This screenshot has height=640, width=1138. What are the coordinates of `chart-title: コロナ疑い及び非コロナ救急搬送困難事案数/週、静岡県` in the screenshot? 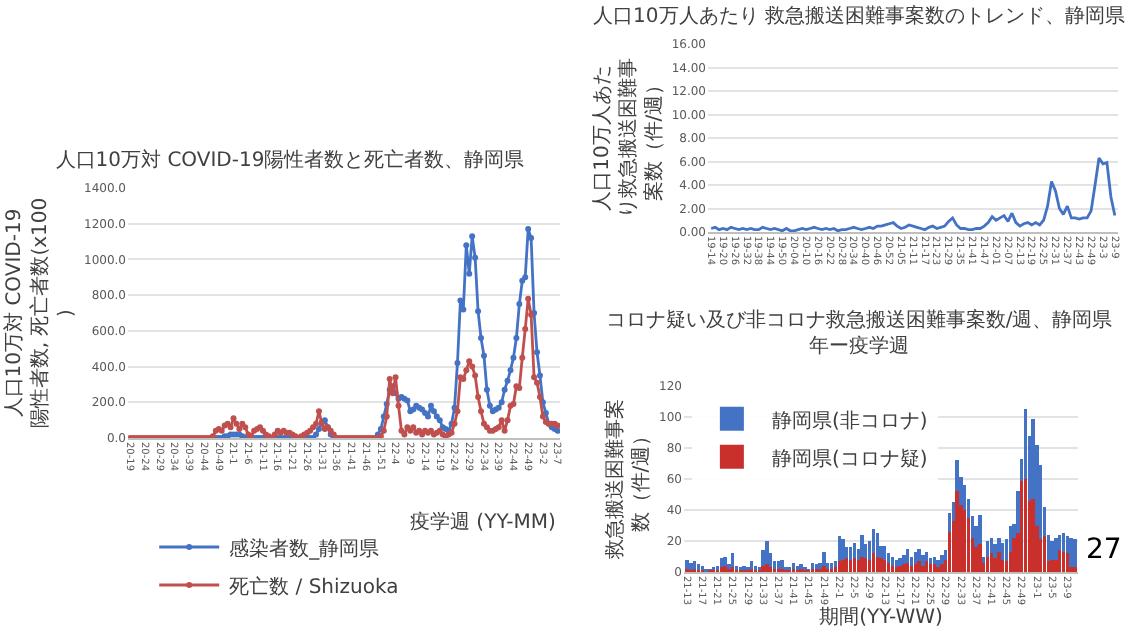 It's located at (859, 320).